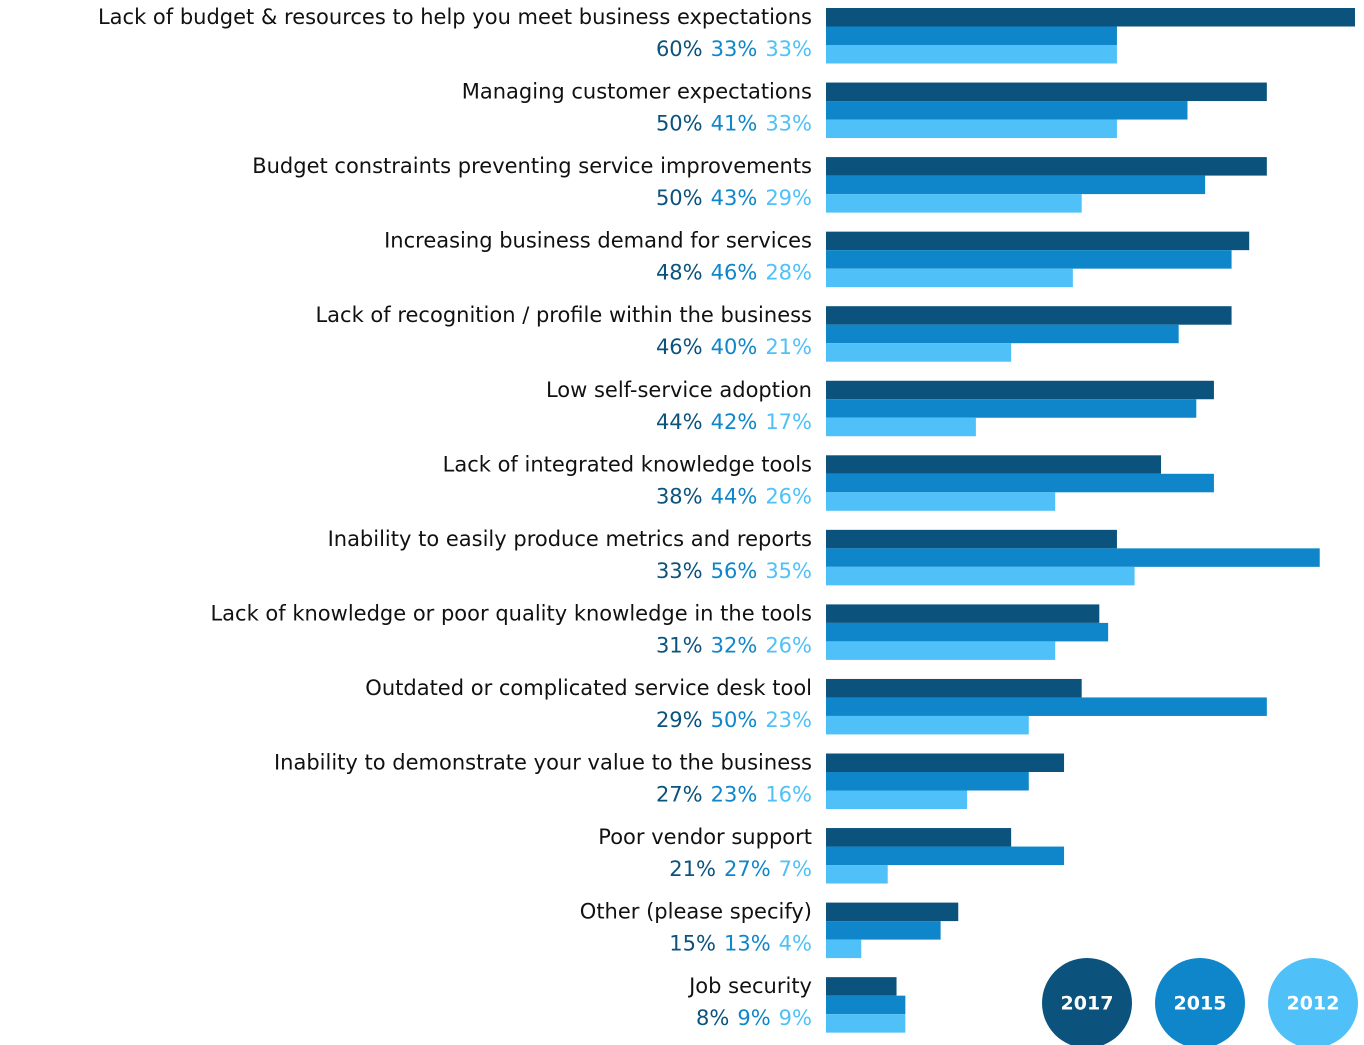 This screenshot has width=1364, height=1045. I want to click on value-labels: 21% 27% 7%, so click(740, 869).